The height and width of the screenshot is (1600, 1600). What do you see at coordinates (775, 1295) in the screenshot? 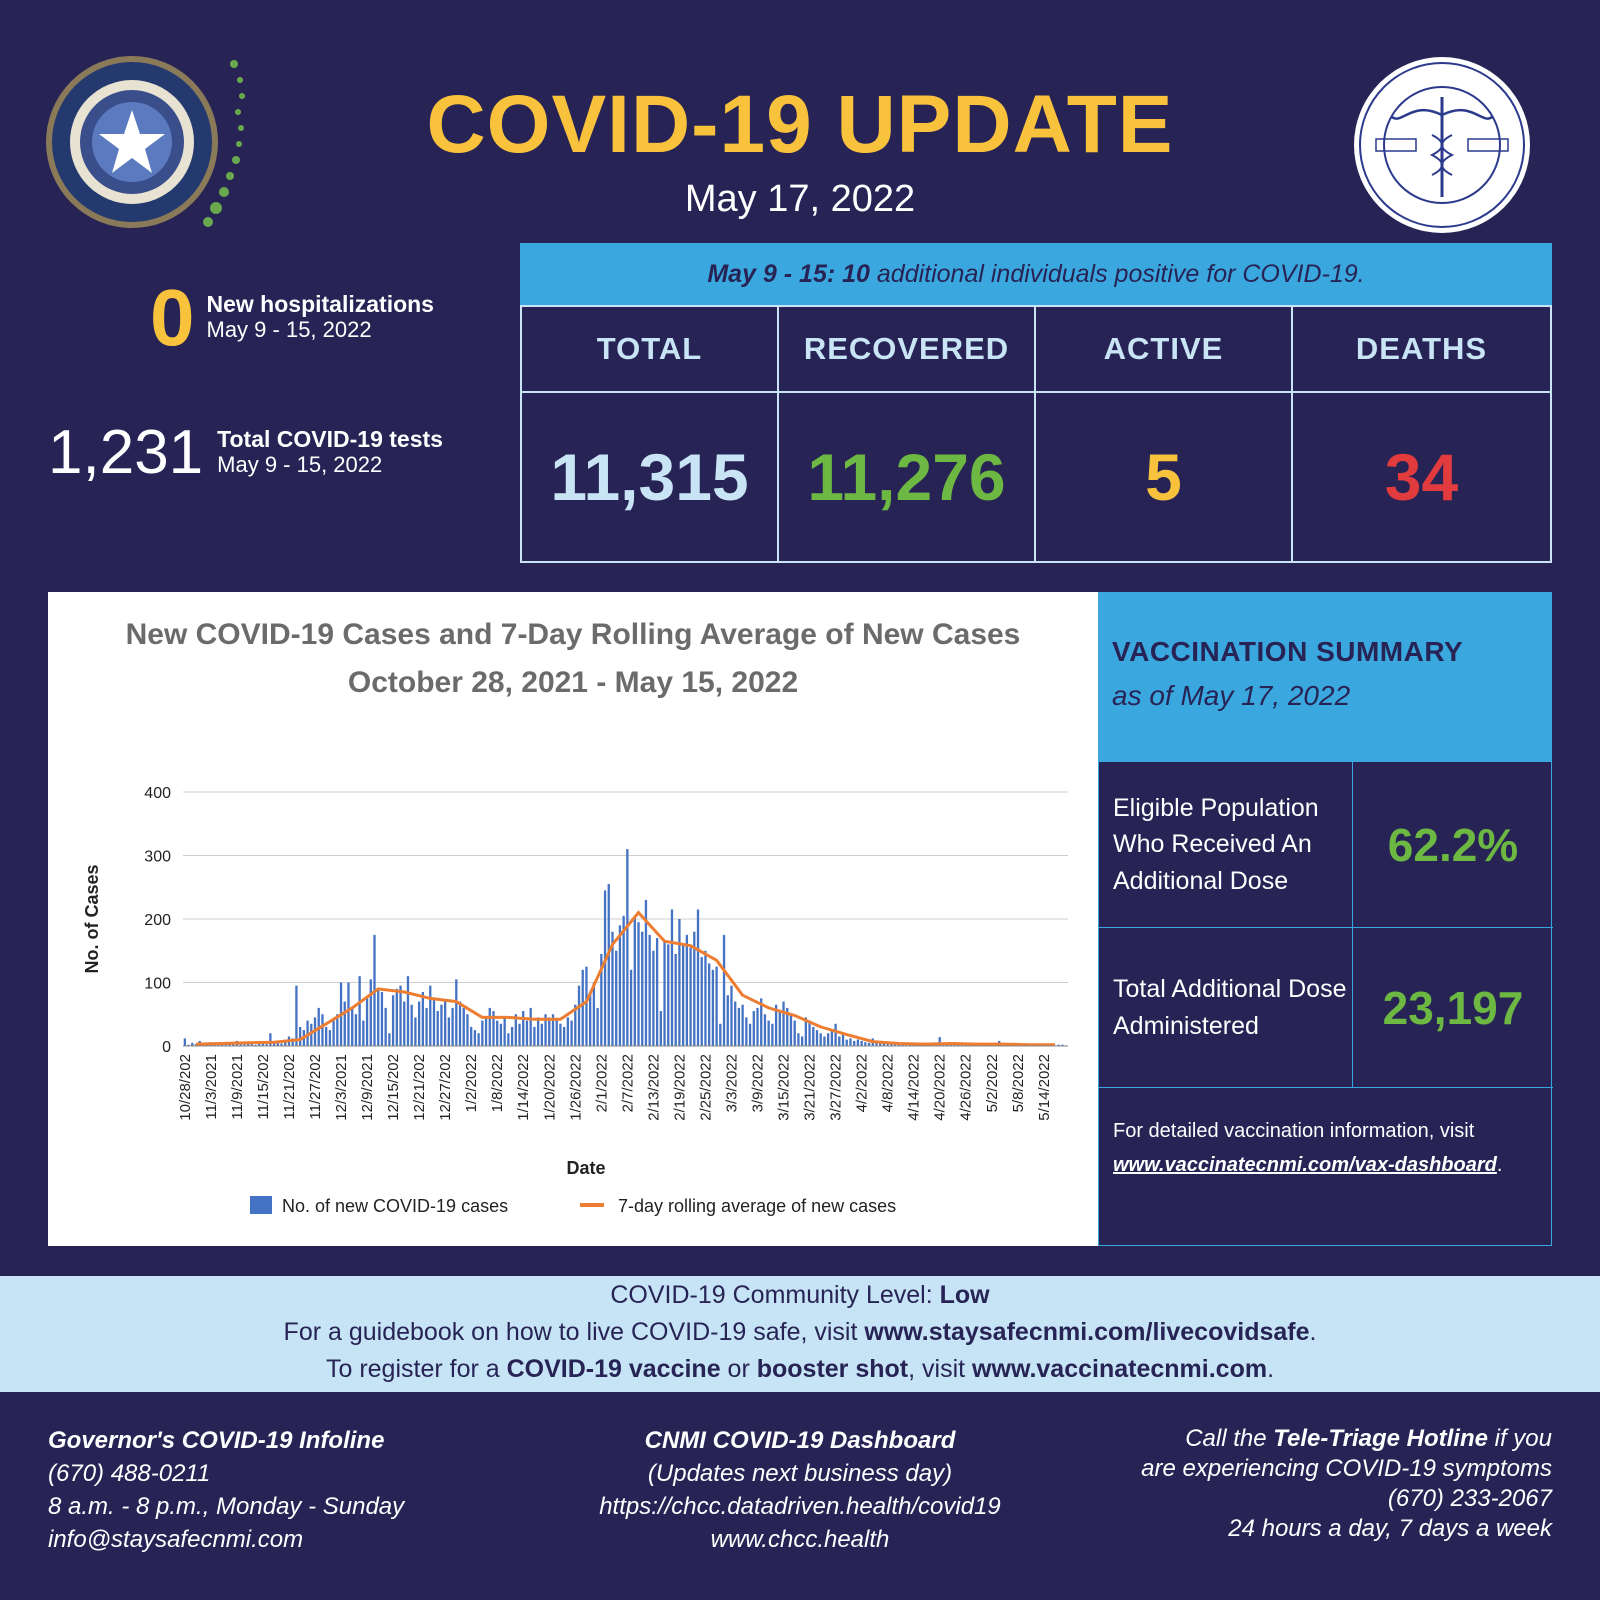
I see `community-level-text: COVID-19 Community Level:` at bounding box center [775, 1295].